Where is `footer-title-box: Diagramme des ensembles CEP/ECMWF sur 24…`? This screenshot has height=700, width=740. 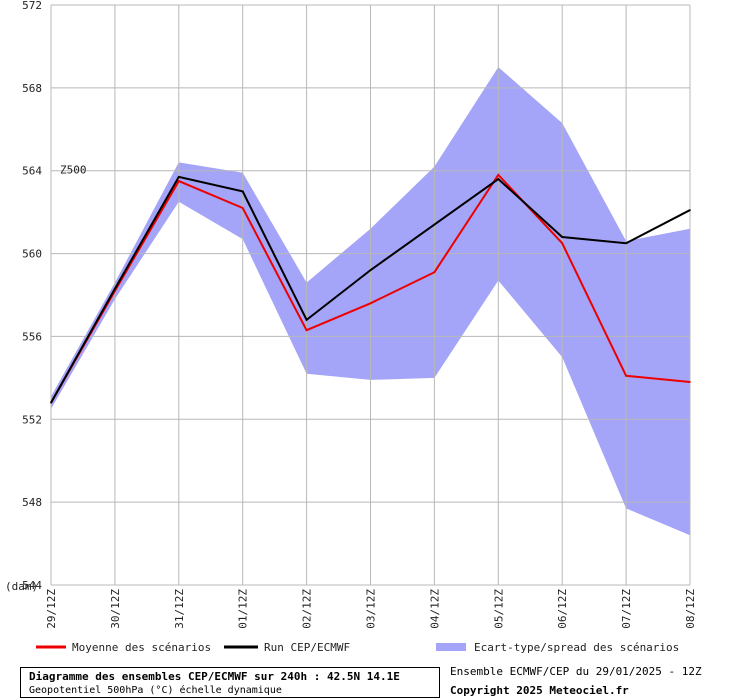 footer-title-box: Diagramme des ensembles CEP/ECMWF sur 24… is located at coordinates (230, 682).